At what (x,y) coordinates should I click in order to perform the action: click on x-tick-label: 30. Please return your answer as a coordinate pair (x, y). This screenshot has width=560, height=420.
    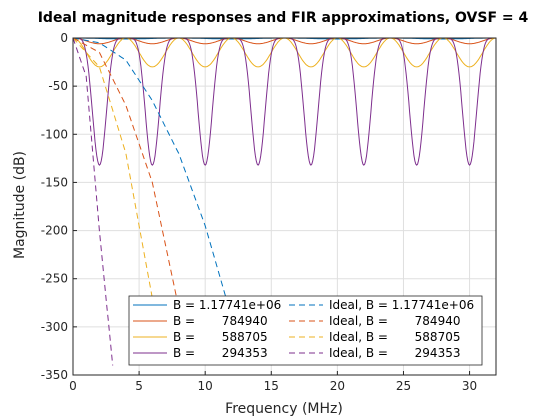
    Looking at the image, I should click on (469, 386).